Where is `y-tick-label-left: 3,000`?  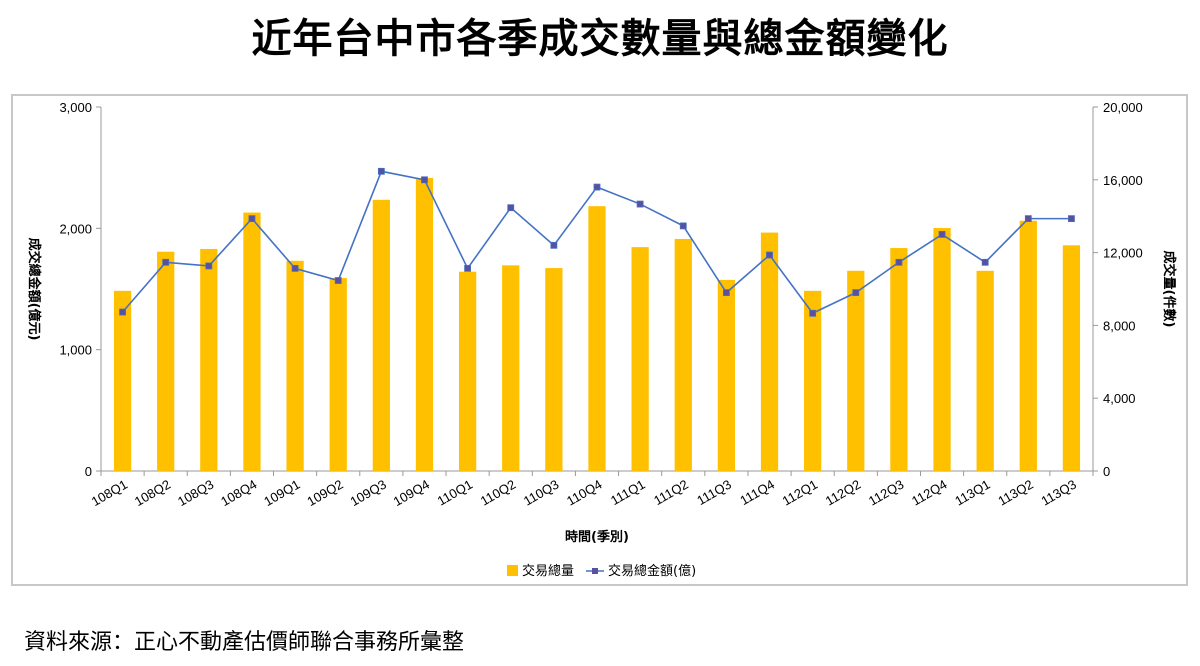
y-tick-label-left: 3,000 is located at coordinates (75, 107).